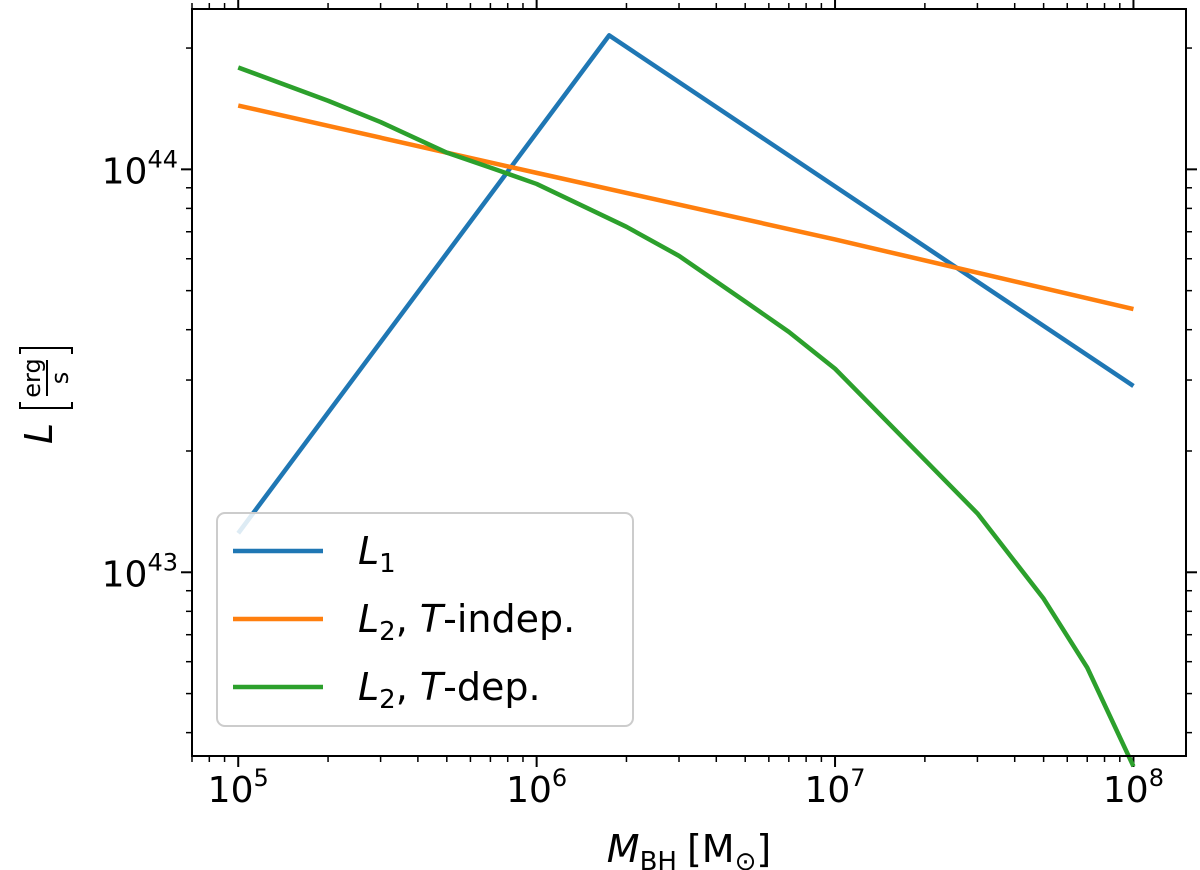  I want to click on x-axis-label: MBH [M⊙], so click(689, 848).